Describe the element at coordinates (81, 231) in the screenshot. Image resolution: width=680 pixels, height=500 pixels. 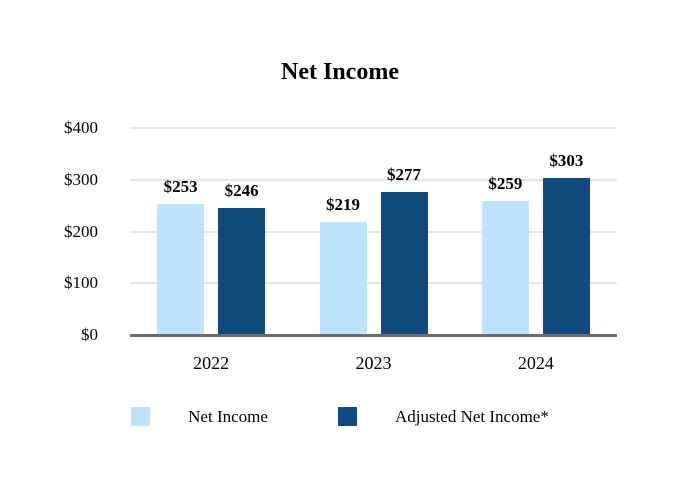
I see `y-axis-tick-label: $200` at that location.